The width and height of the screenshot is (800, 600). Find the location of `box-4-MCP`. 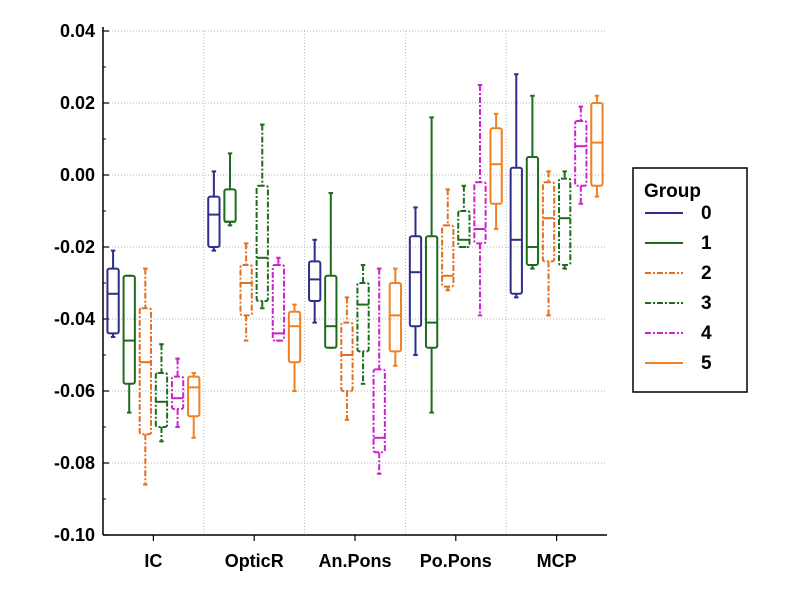

box-4-MCP is located at coordinates (581, 155).